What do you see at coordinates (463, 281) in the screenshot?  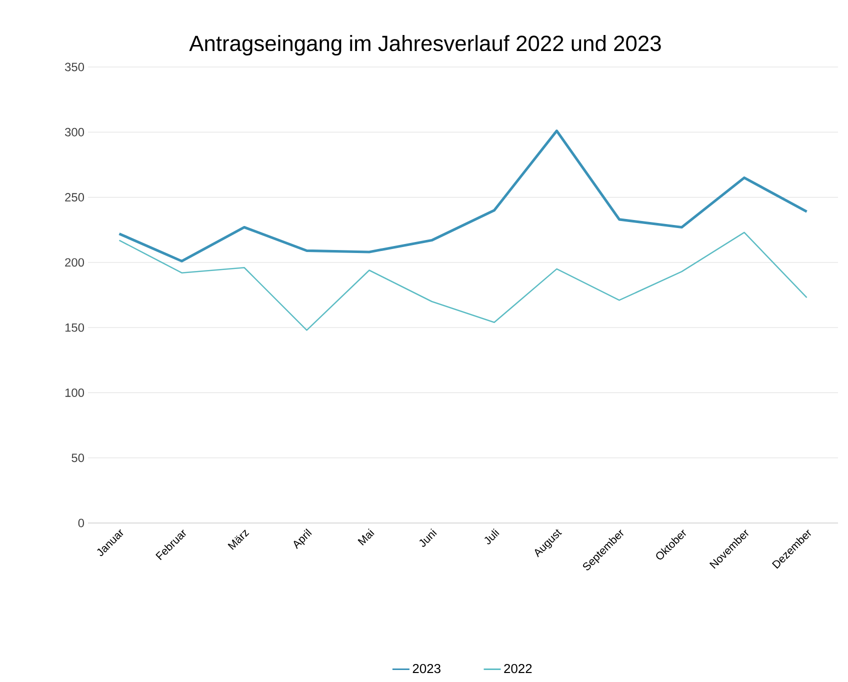 I see `line-series` at bounding box center [463, 281].